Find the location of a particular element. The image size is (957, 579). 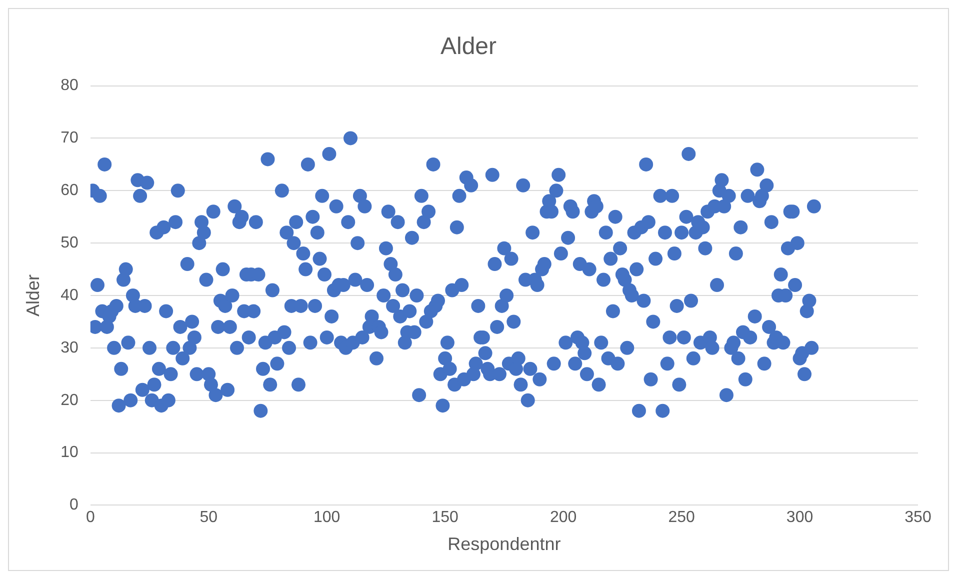

chart-title: Alder is located at coordinates (468, 46).